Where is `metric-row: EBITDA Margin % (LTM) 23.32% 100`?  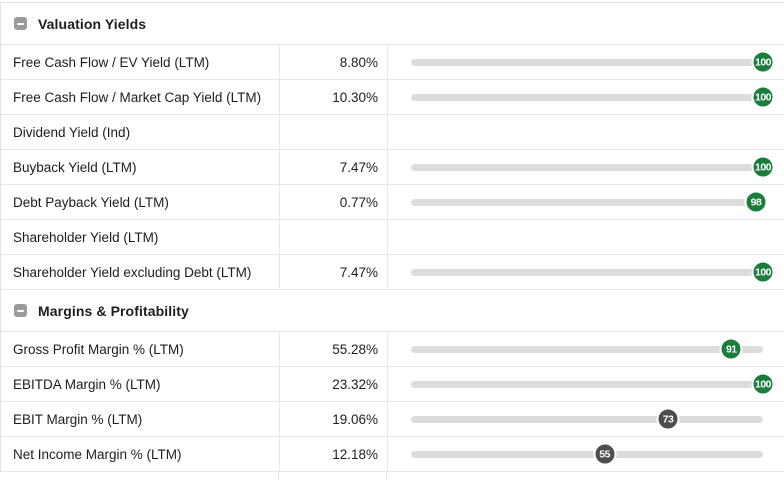 metric-row: EBITDA Margin % (LTM) 23.32% 100 is located at coordinates (392, 384).